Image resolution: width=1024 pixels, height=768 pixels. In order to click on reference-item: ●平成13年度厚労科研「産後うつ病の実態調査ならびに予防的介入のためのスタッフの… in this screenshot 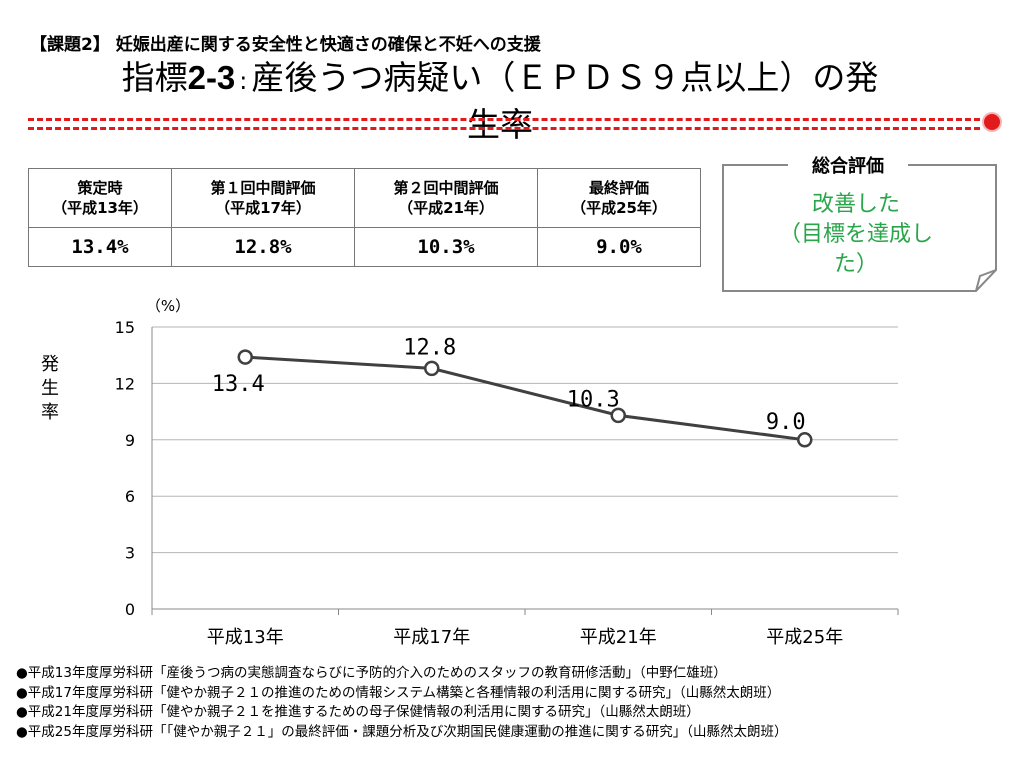, I will do `click(371, 673)`.